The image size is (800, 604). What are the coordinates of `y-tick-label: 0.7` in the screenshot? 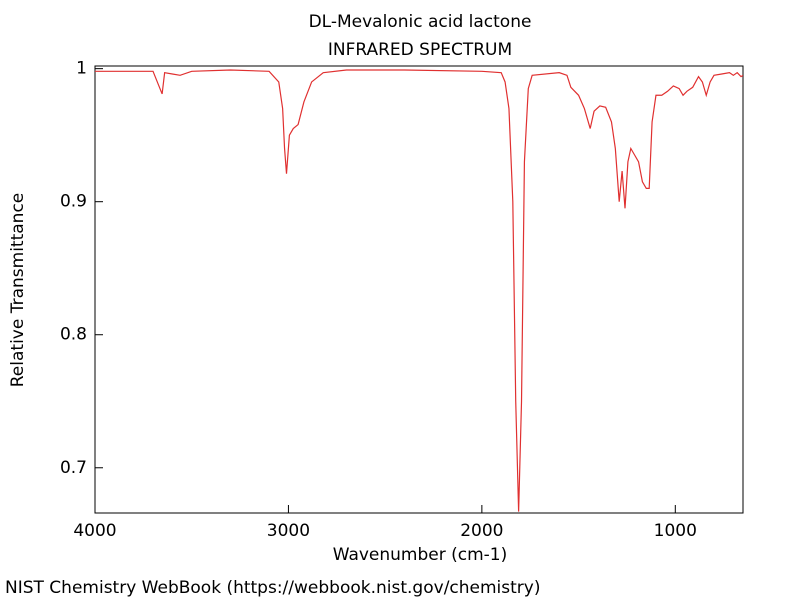 It's located at (73, 468).